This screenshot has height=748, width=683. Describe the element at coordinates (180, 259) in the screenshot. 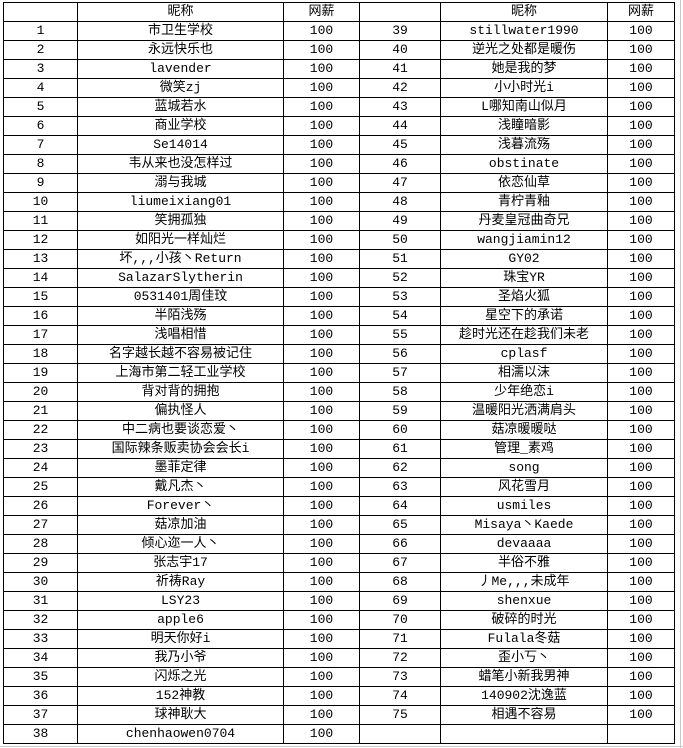

I see `nickname-cell: 坏,,,小孩丶Return` at that location.